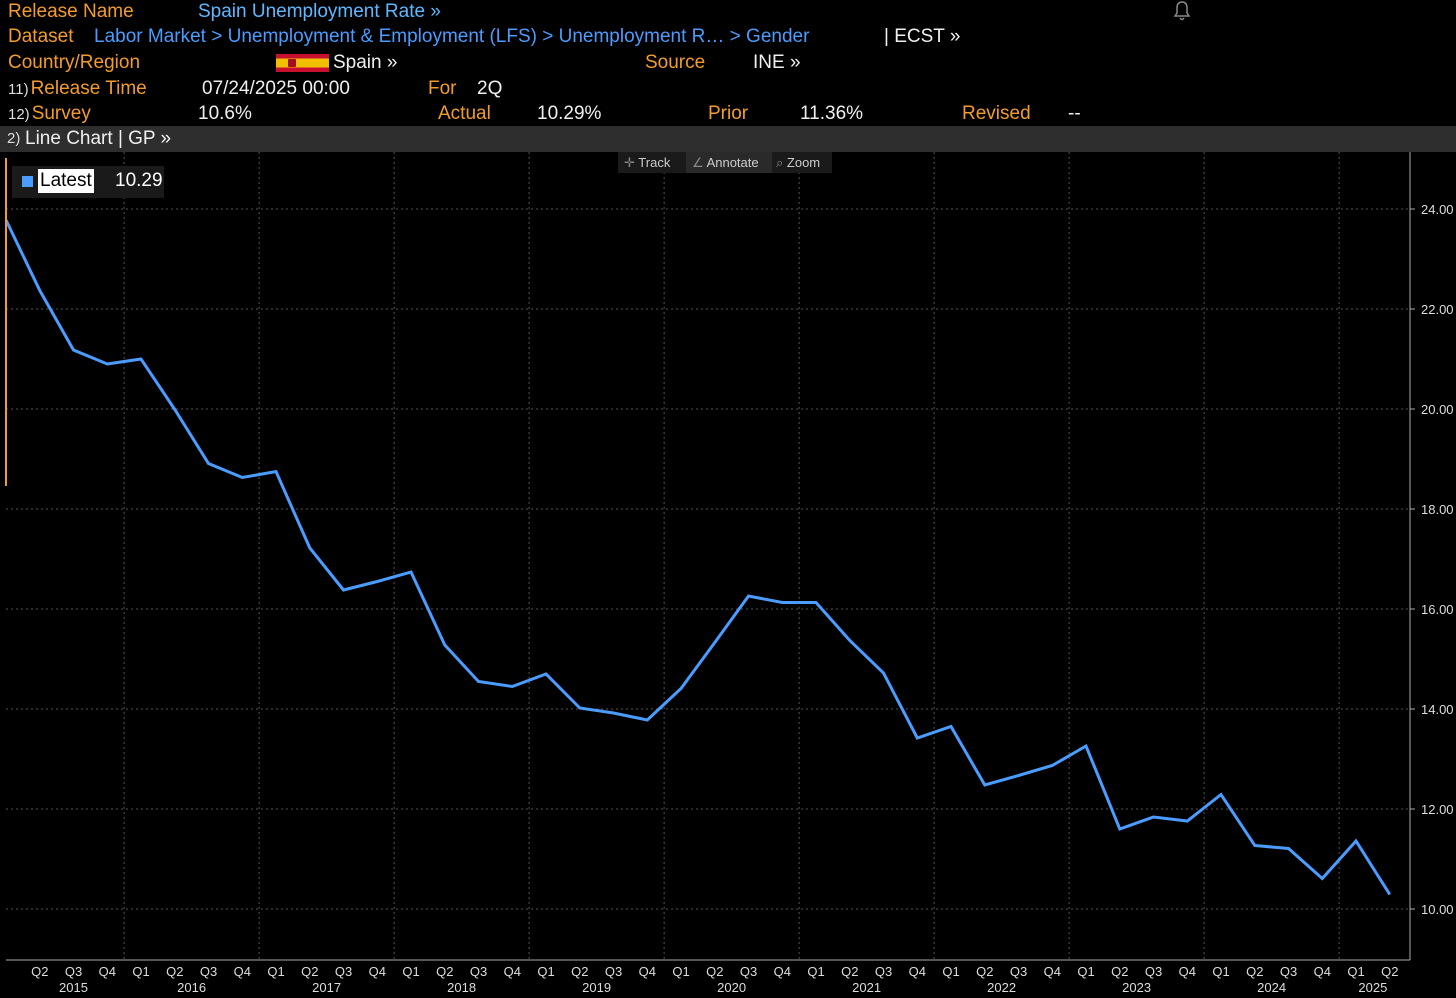 The height and width of the screenshot is (998, 1456). Describe the element at coordinates (225, 113) in the screenshot. I see `survey-value: 10.6%` at that location.